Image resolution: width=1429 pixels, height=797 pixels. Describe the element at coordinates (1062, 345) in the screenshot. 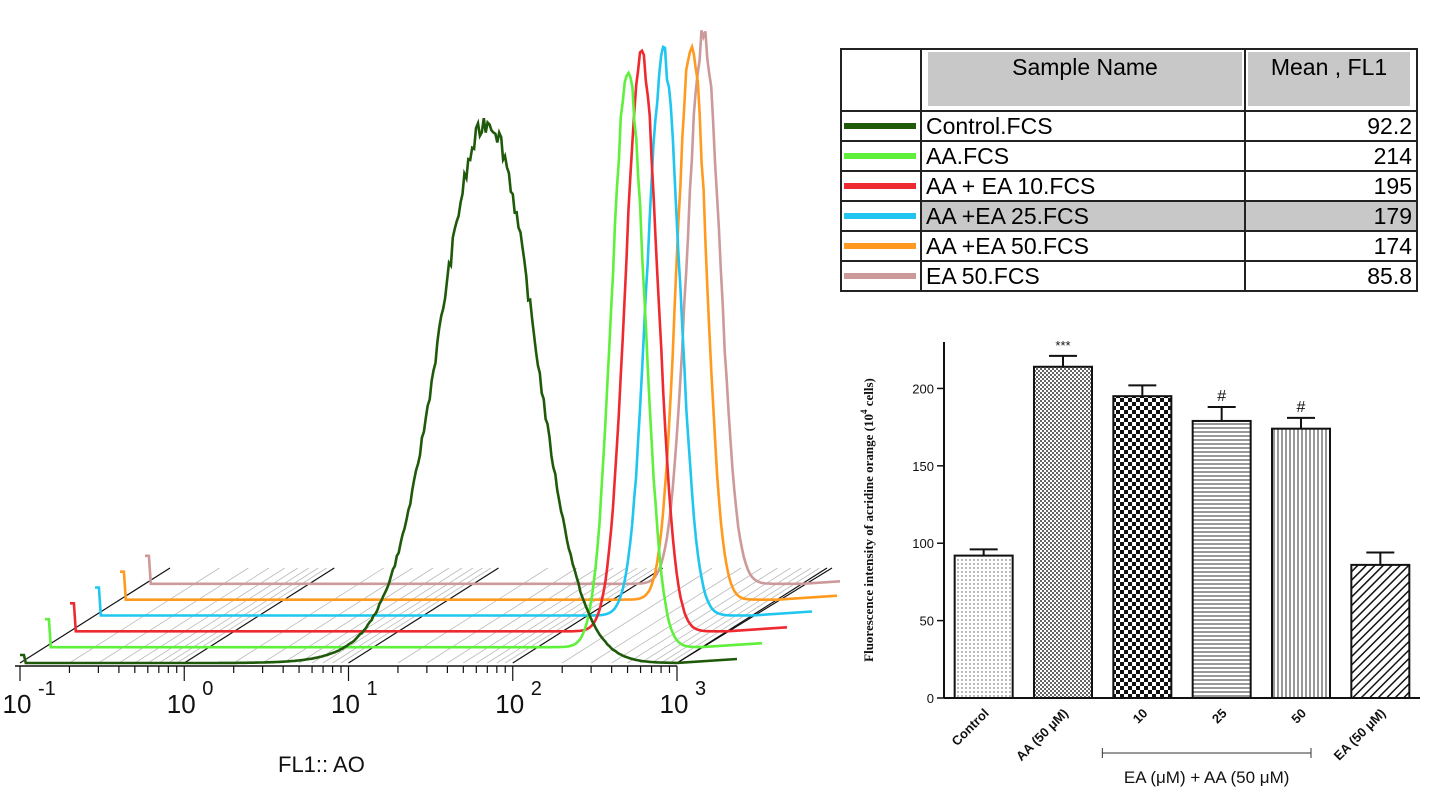

I see `significance-label-1: ***` at that location.